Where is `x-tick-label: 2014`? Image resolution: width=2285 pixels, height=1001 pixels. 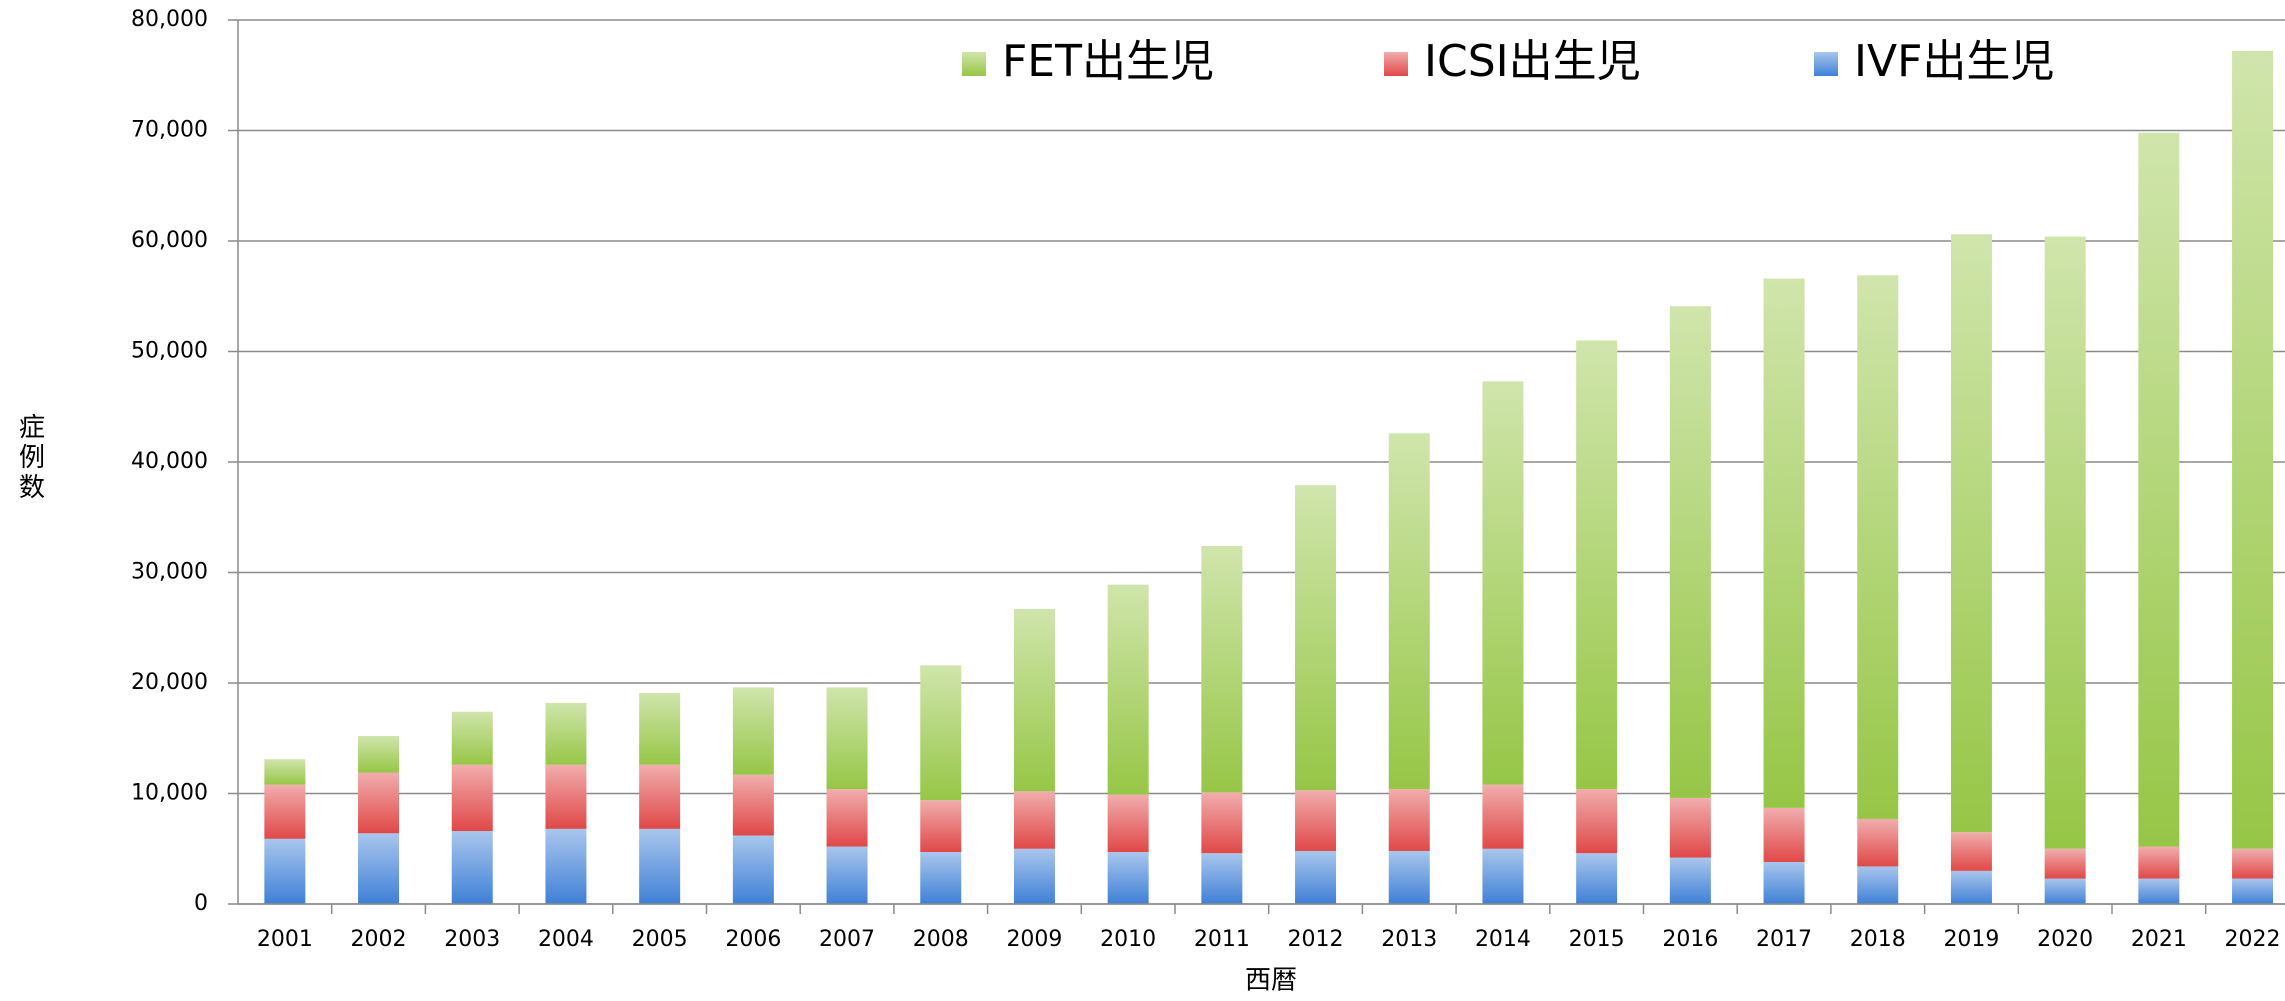
x-tick-label: 2014 is located at coordinates (1503, 939).